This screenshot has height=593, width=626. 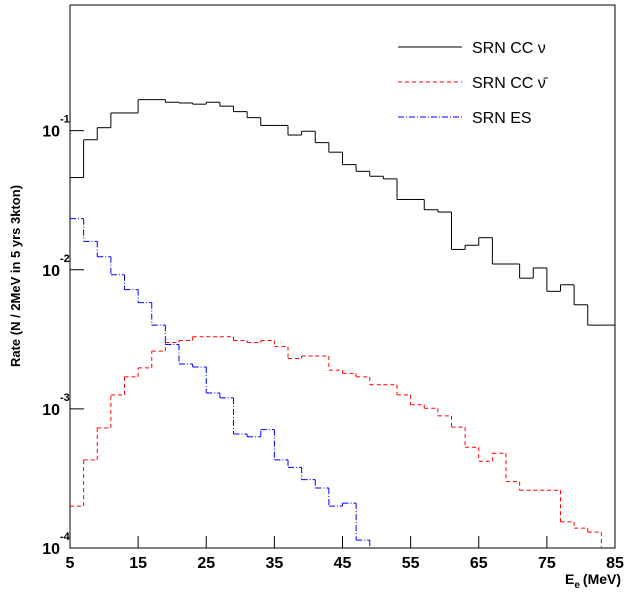 What do you see at coordinates (411, 563) in the screenshot?
I see `x-tick-label: 55` at bounding box center [411, 563].